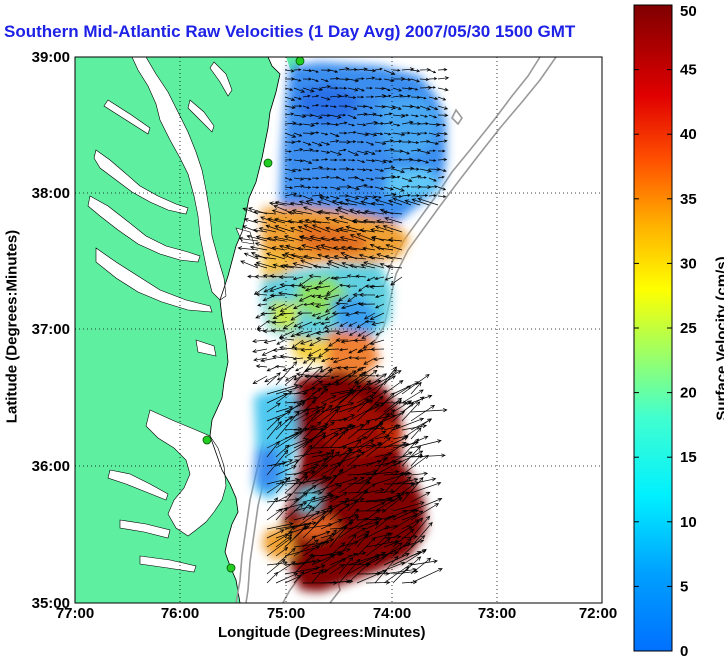 The height and width of the screenshot is (659, 724). I want to click on lon-tick-label: 74:00, so click(392, 613).